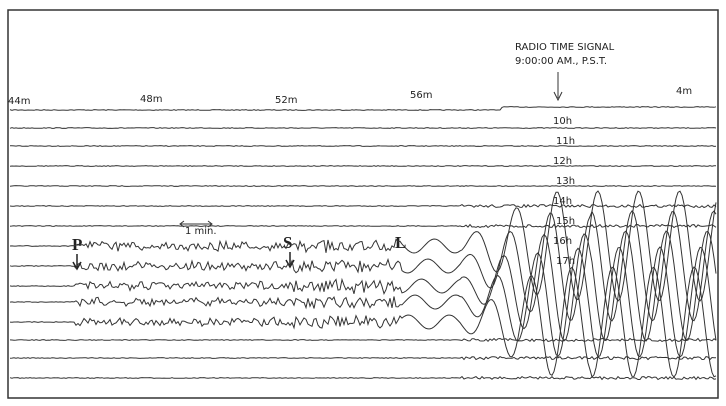  What do you see at coordinates (684, 91) in the screenshot?
I see `minute-mark: 4m` at bounding box center [684, 91].